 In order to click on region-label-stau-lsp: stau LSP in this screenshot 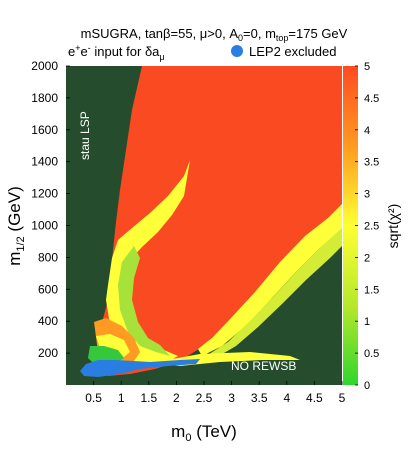, I will do `click(85, 135)`.